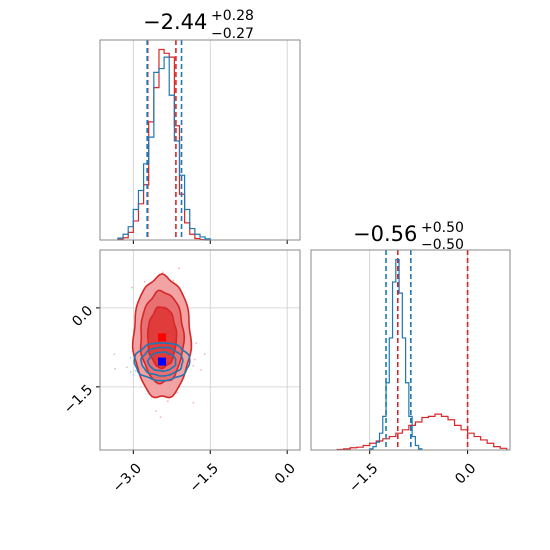 This screenshot has height=550, width=550. Describe the element at coordinates (232, 16) in the screenshot. I see `title-p0-upper: +0.28` at that location.